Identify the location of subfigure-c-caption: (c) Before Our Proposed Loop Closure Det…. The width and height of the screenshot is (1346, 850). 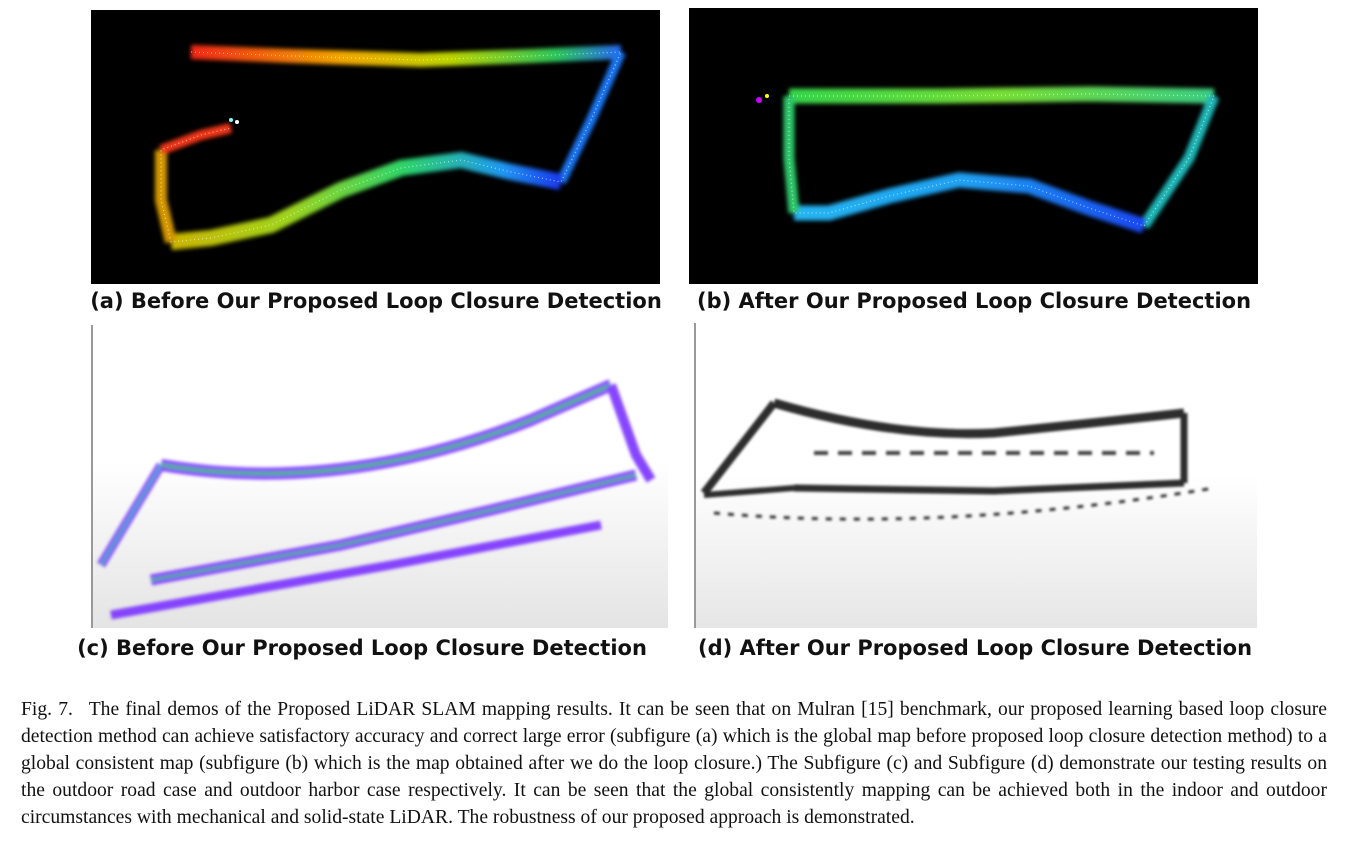
(362, 648).